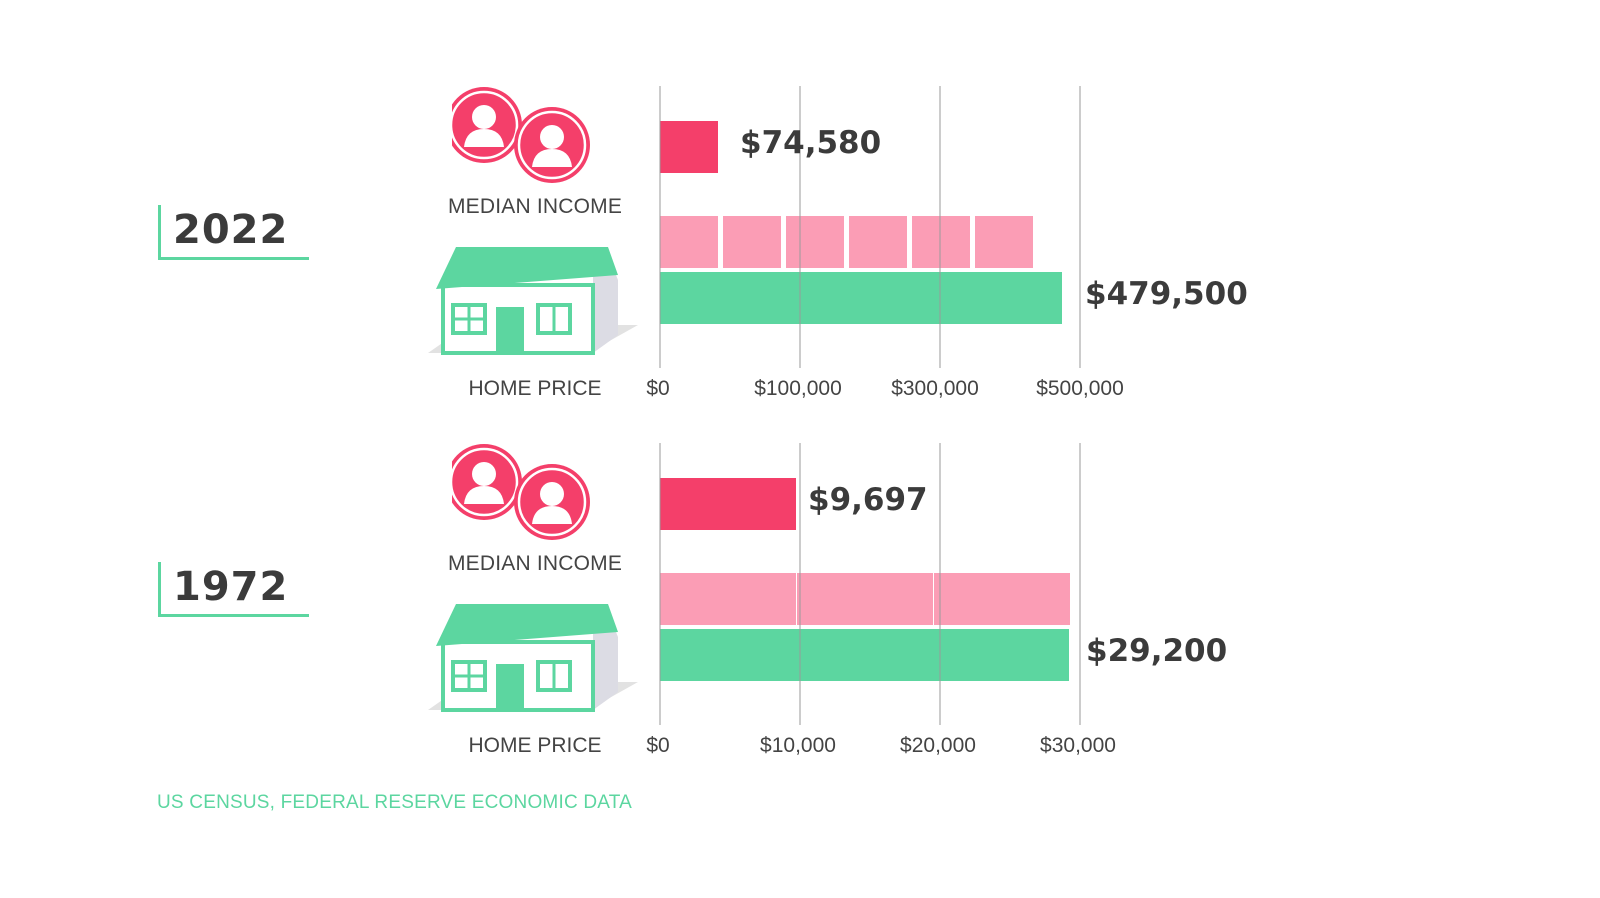 The height and width of the screenshot is (898, 1600). I want to click on year-label: 1972, so click(231, 587).